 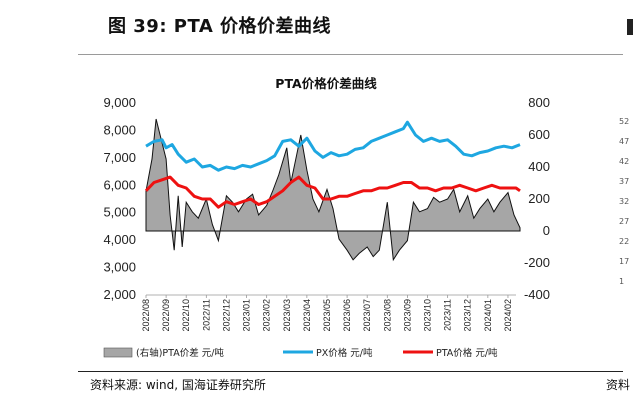 I want to click on x-tick-label: 2023/10, so click(x=428, y=315).